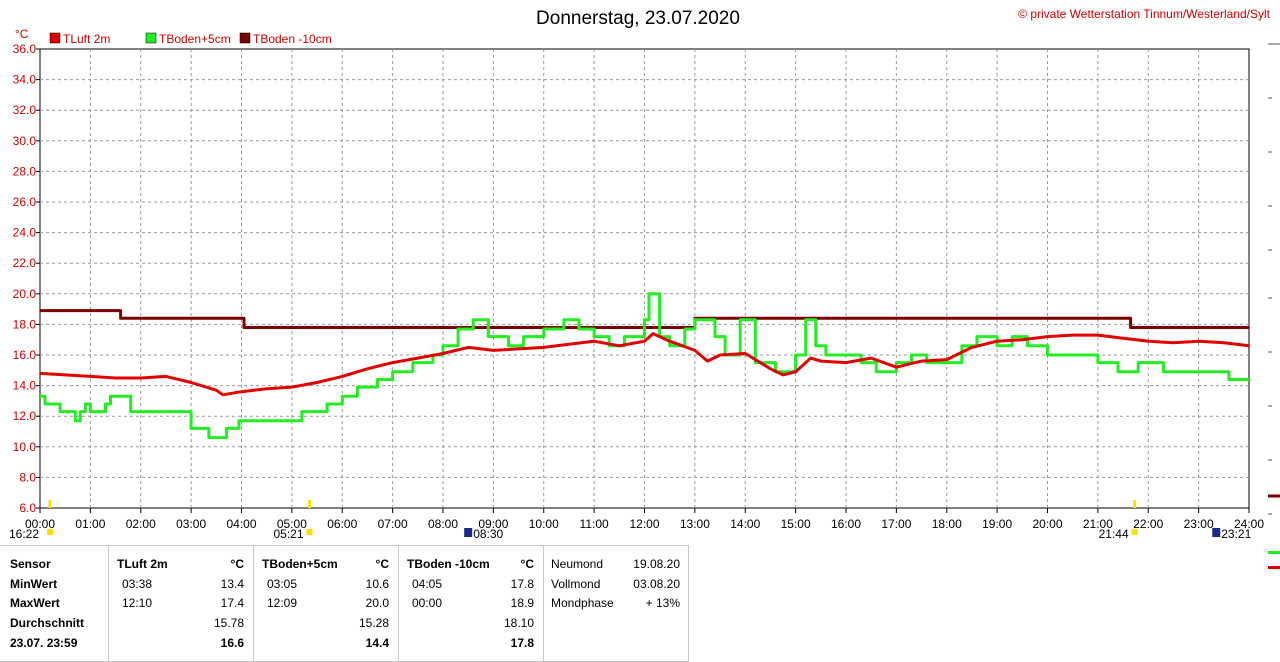  I want to click on x-tick-label: 14:00, so click(745, 524).